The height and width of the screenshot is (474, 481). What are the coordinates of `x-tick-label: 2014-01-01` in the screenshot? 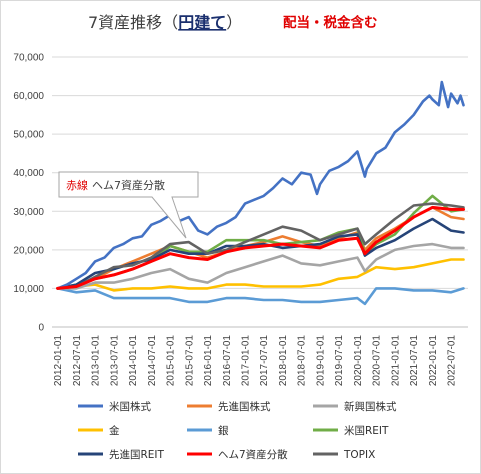 It's located at (133, 361).